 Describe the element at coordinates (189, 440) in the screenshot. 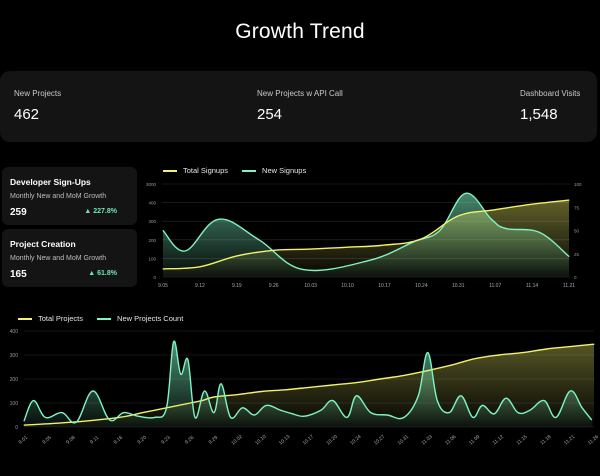

I see `x-tick-label: 9.26` at that location.